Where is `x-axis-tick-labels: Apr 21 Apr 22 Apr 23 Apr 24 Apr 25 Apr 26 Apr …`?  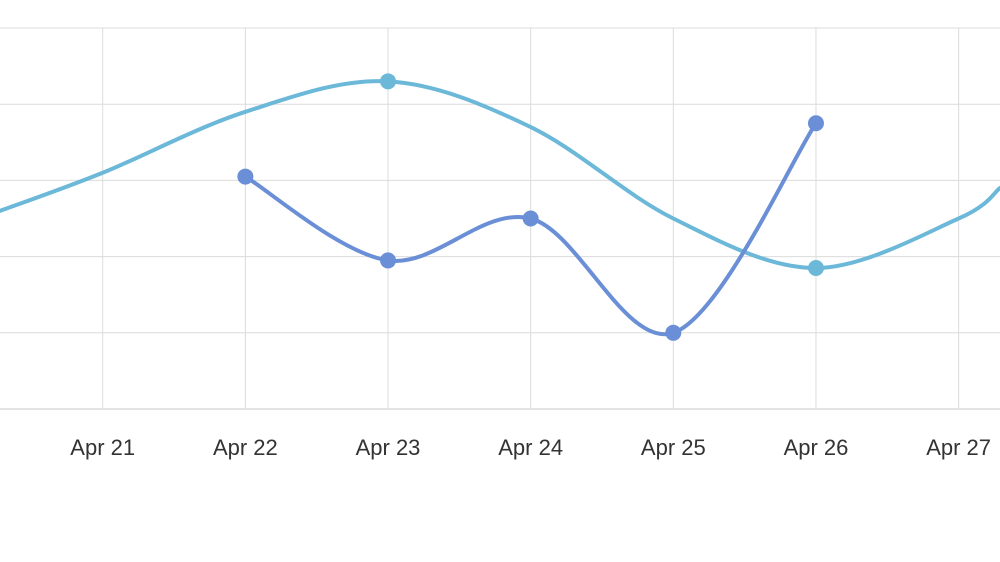
x-axis-tick-labels: Apr 21 Apr 22 Apr 23 Apr 24 Apr 25 Apr 26 Apr … is located at coordinates (530, 447).